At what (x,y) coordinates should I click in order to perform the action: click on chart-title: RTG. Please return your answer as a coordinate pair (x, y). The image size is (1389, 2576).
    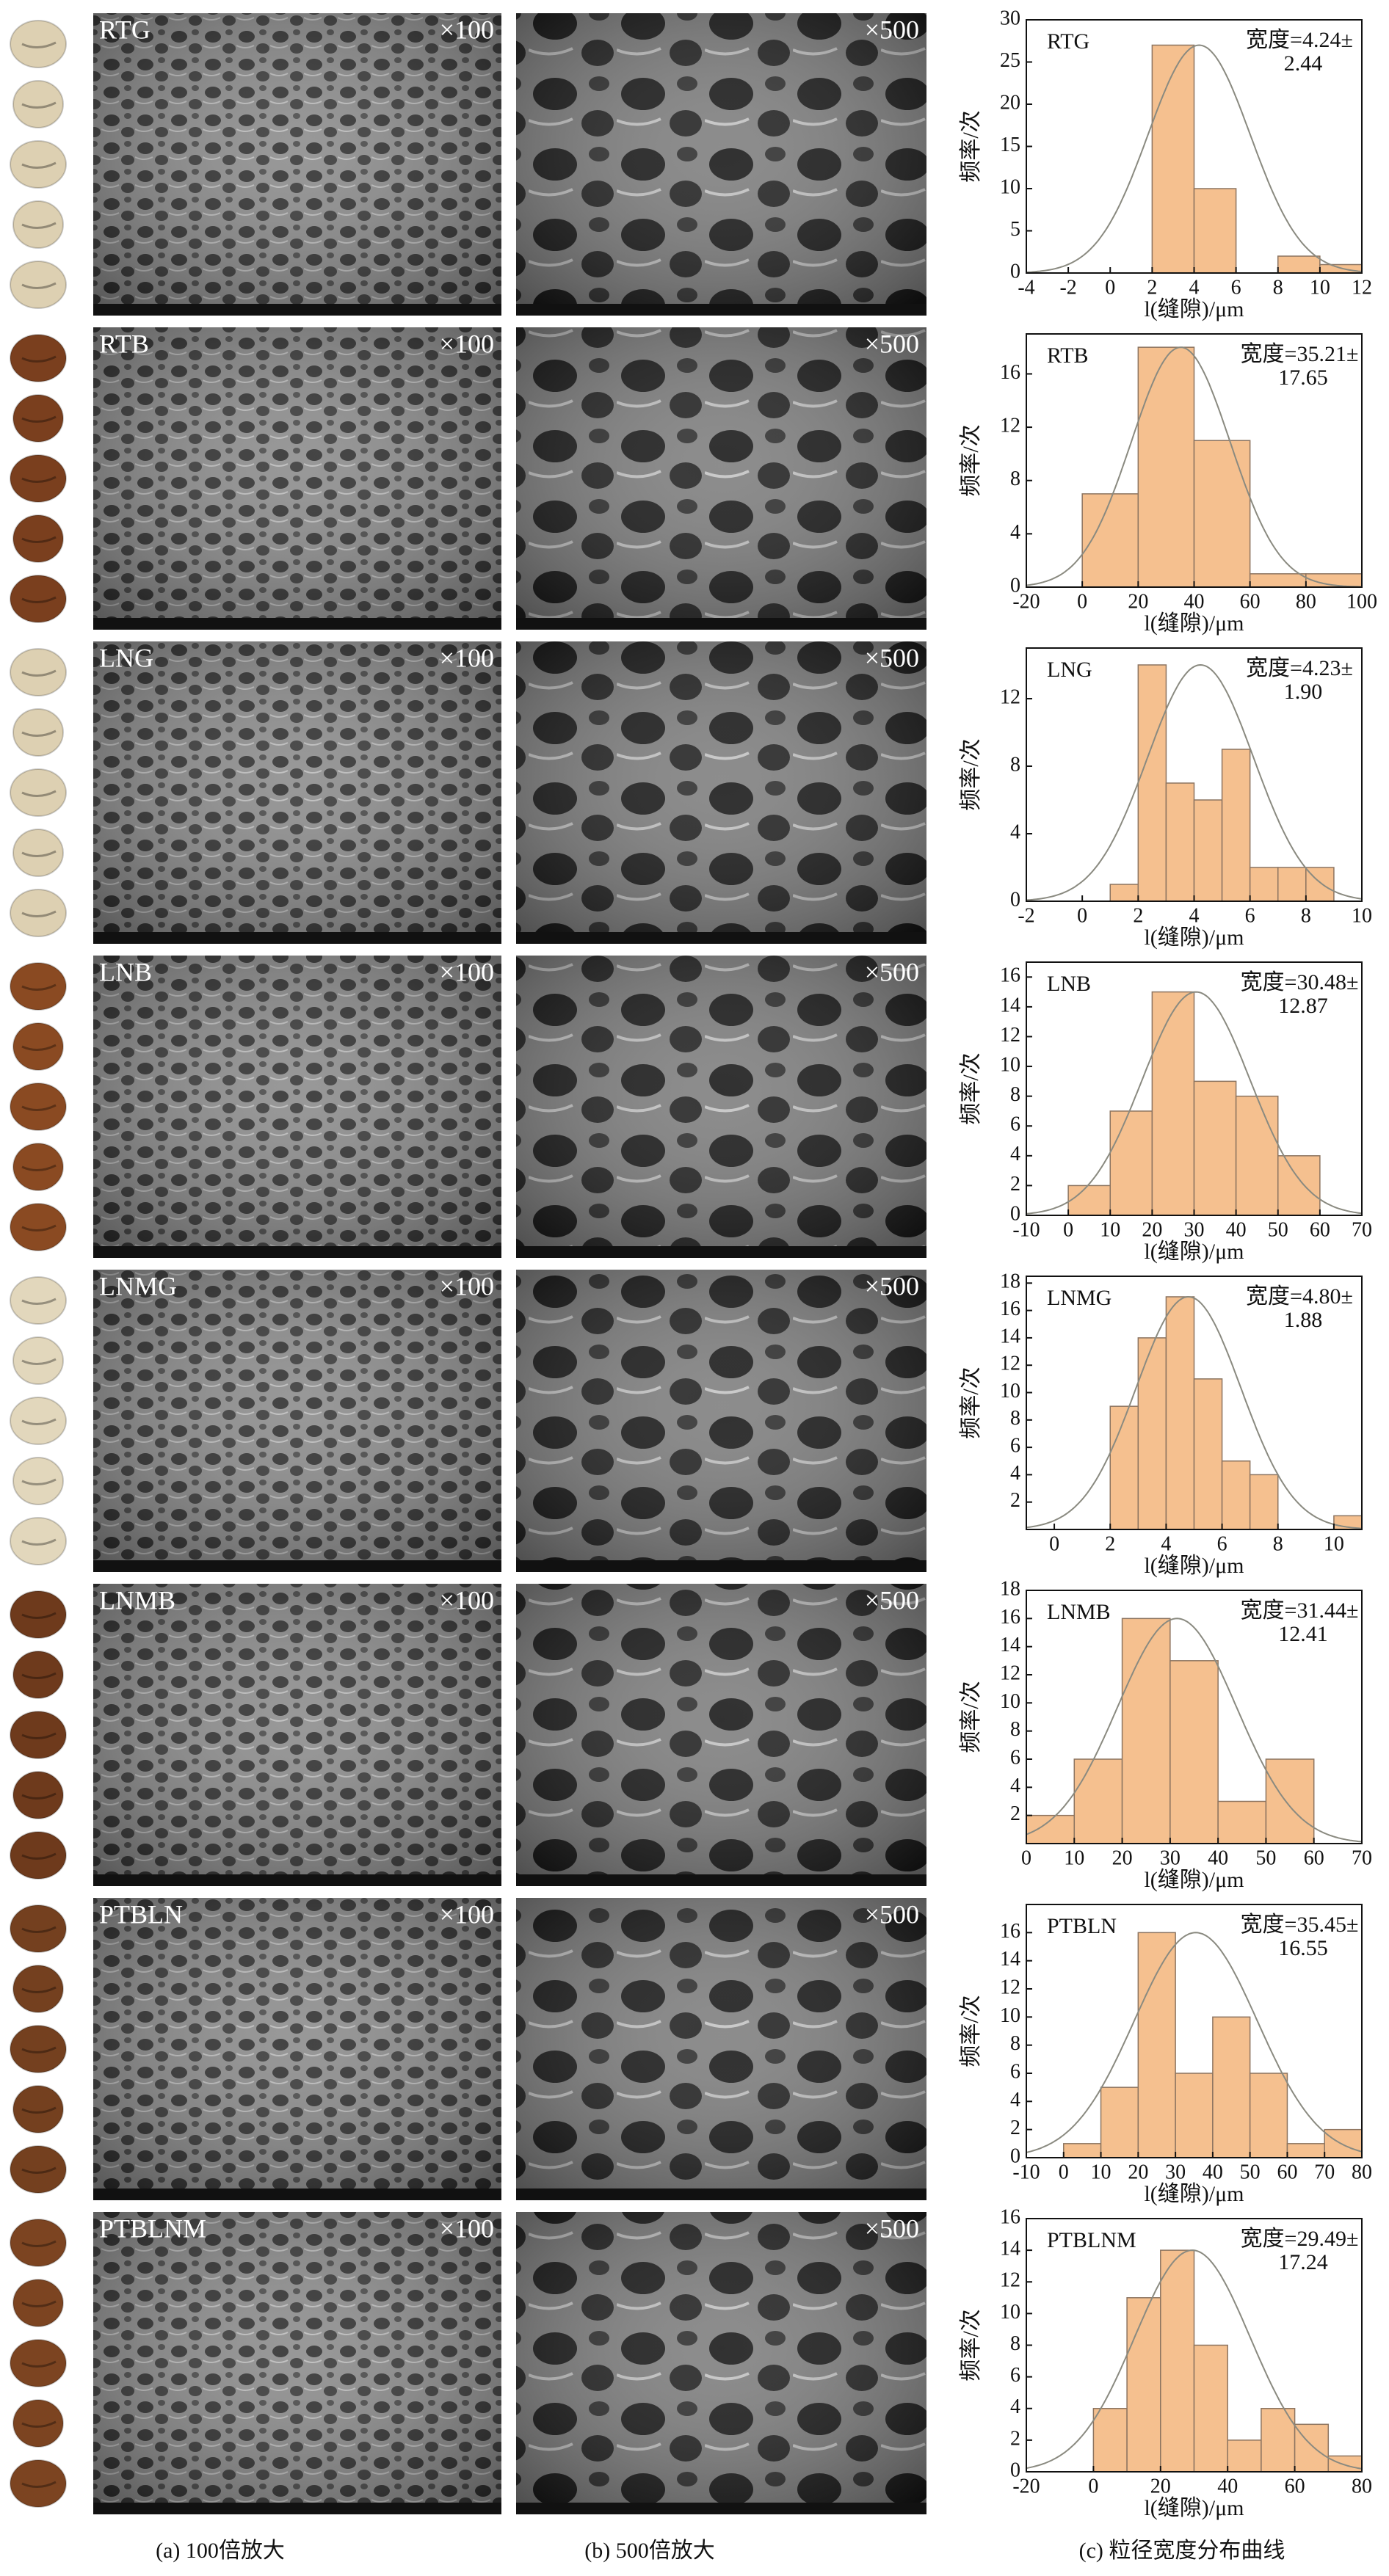
    Looking at the image, I should click on (1068, 41).